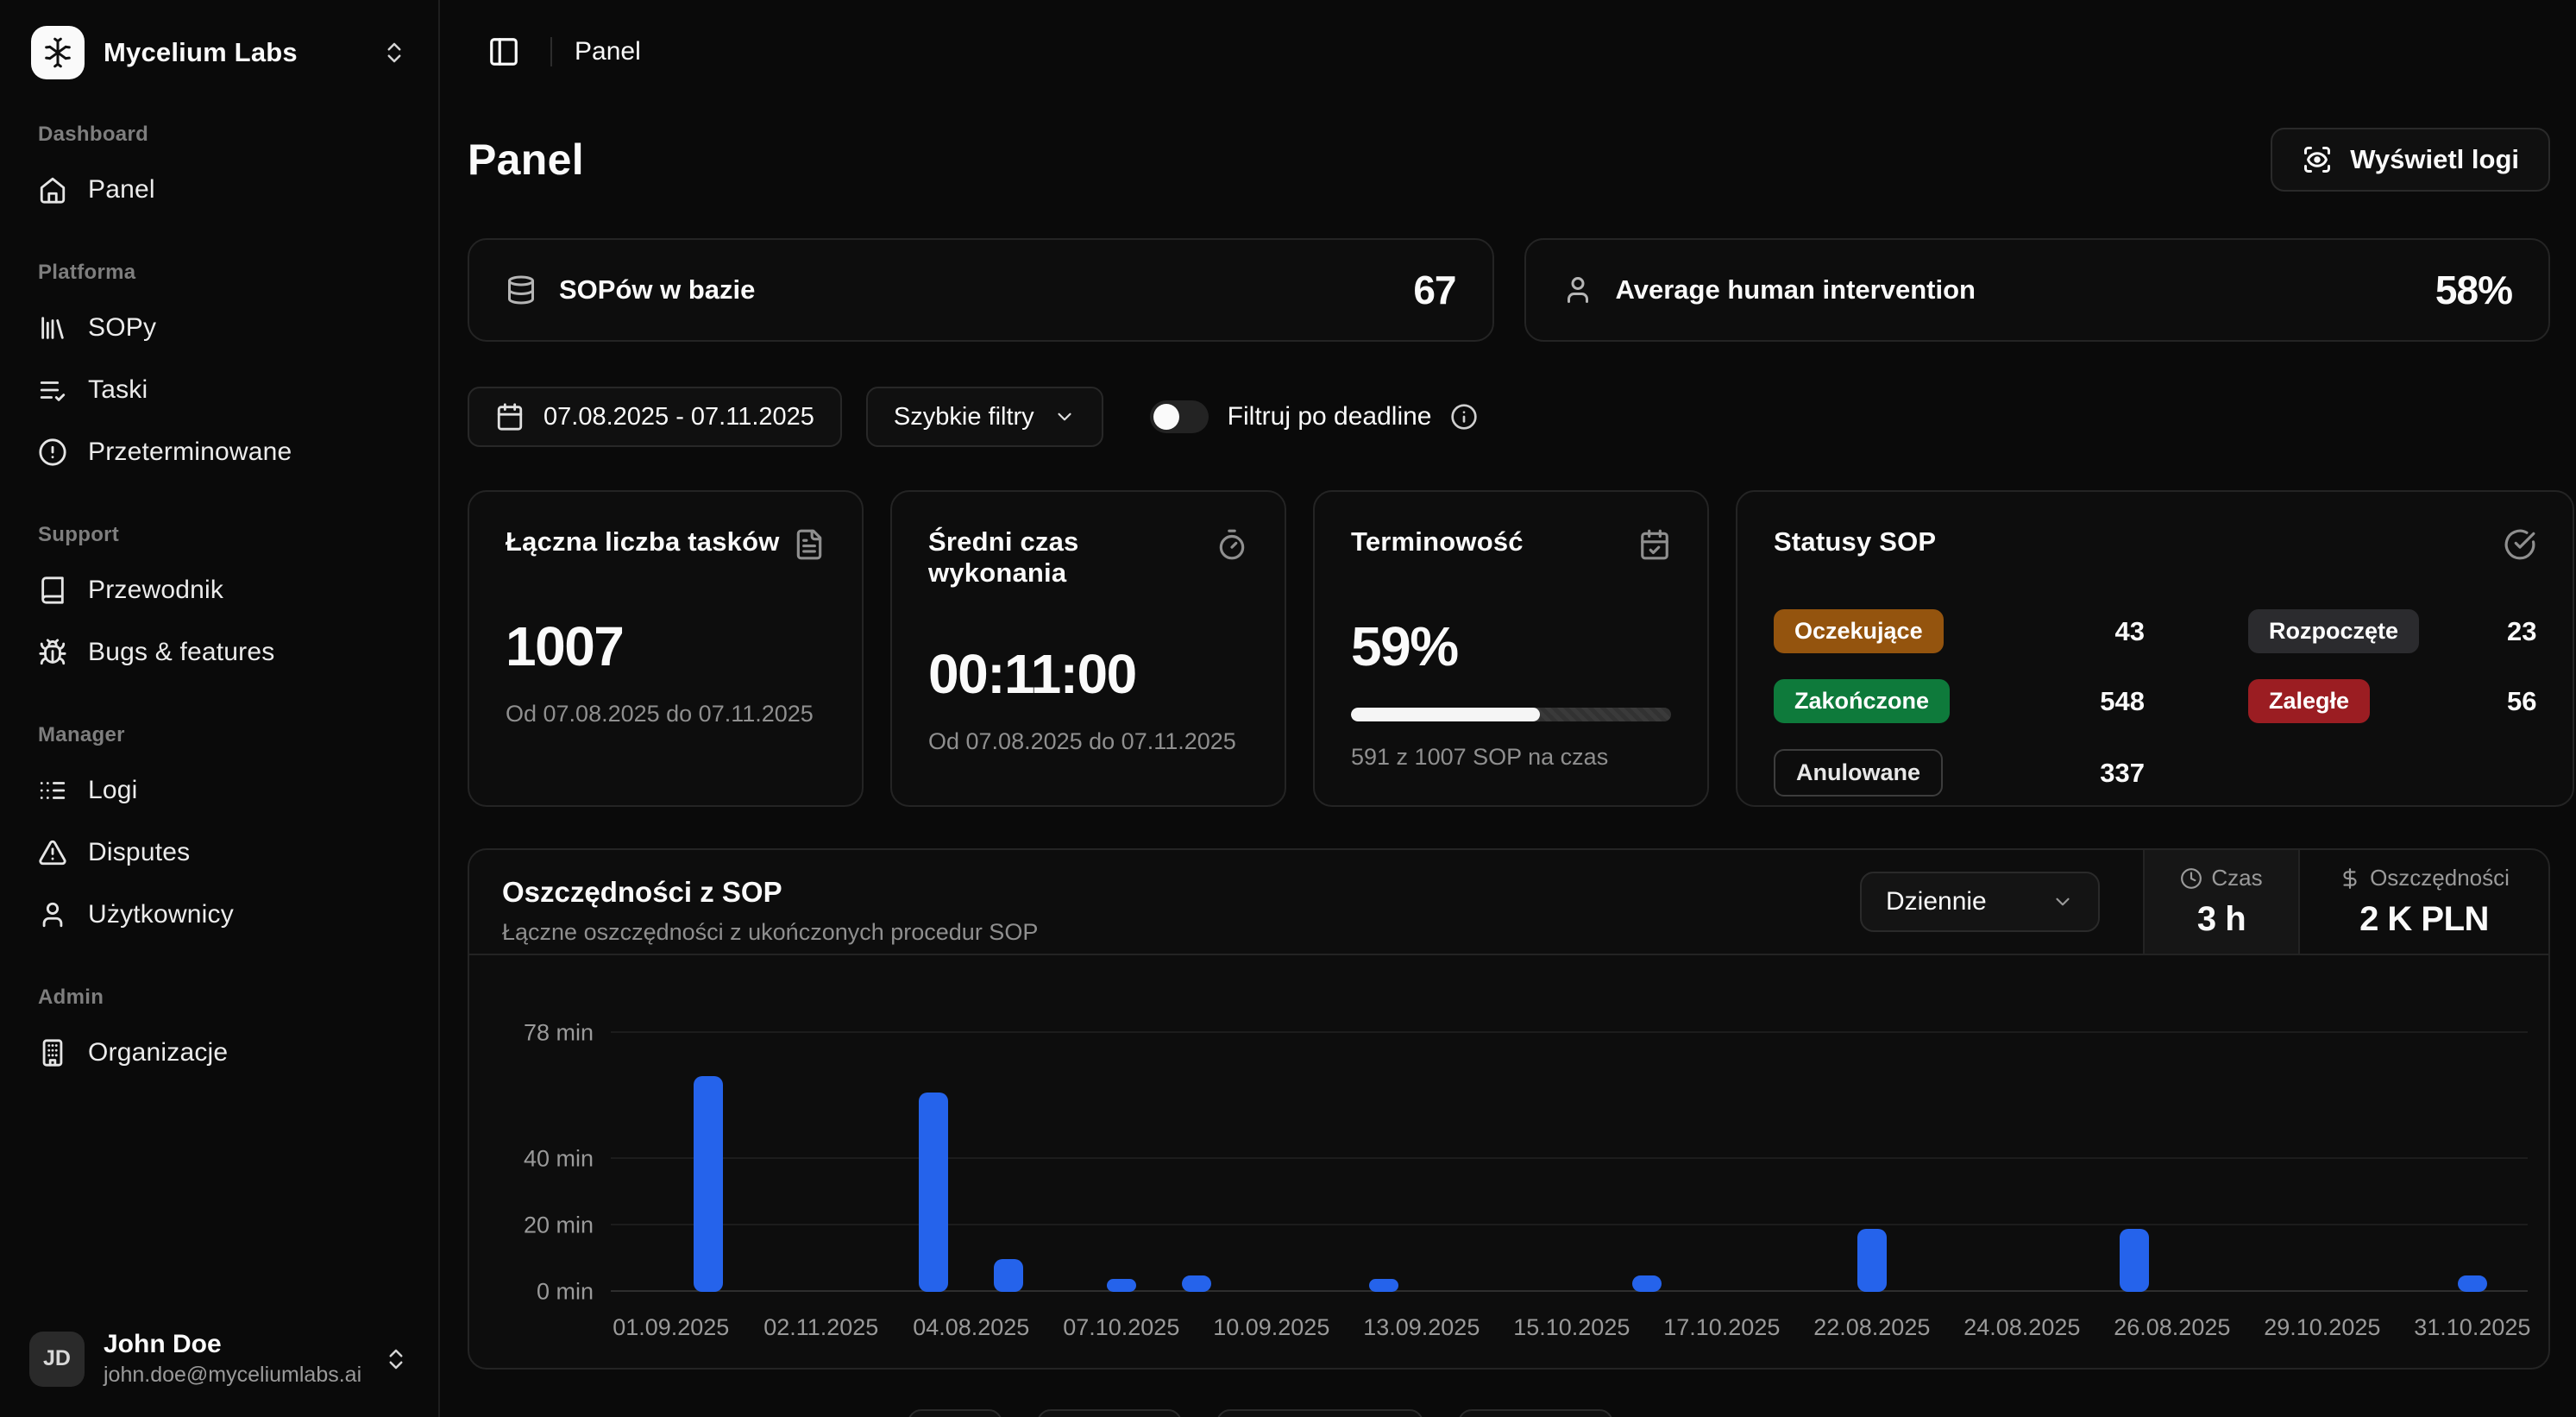  What do you see at coordinates (201, 52) in the screenshot?
I see `org-name: Mycelium Labs` at bounding box center [201, 52].